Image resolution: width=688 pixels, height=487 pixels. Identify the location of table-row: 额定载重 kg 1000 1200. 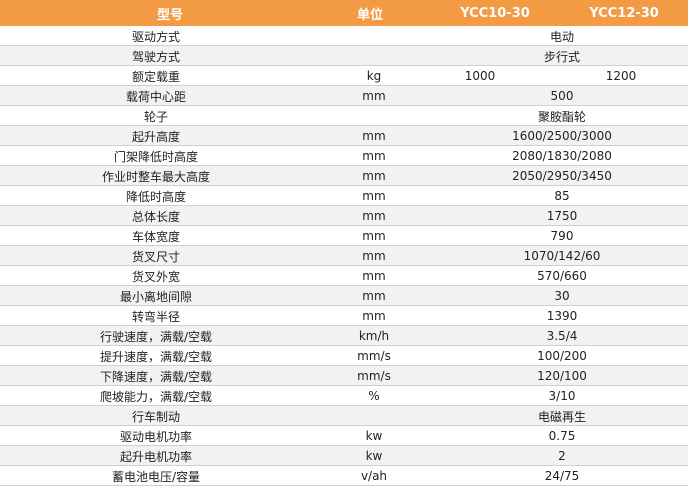
(344, 76).